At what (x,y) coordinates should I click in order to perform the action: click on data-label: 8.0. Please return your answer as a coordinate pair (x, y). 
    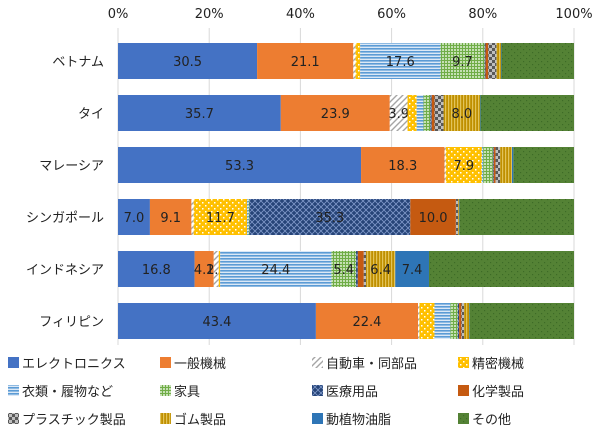
    Looking at the image, I should click on (461, 114).